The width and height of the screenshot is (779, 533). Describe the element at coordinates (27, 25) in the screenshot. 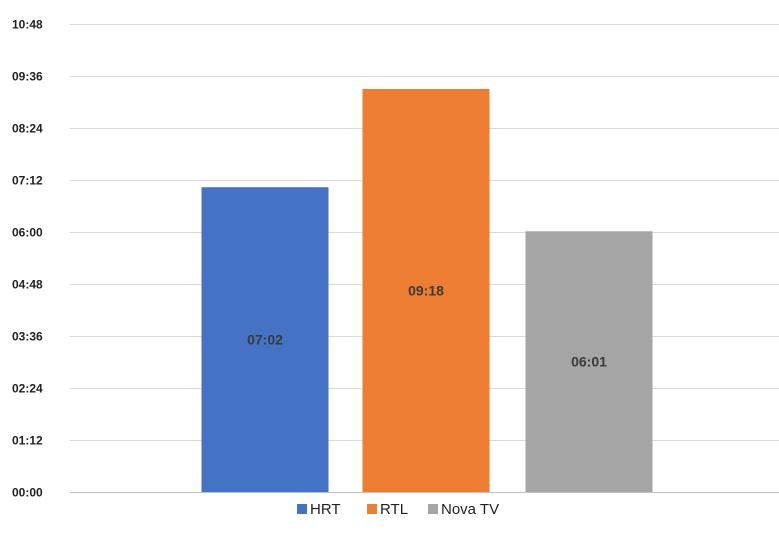

I see `y-tick-label: 10:48` at that location.